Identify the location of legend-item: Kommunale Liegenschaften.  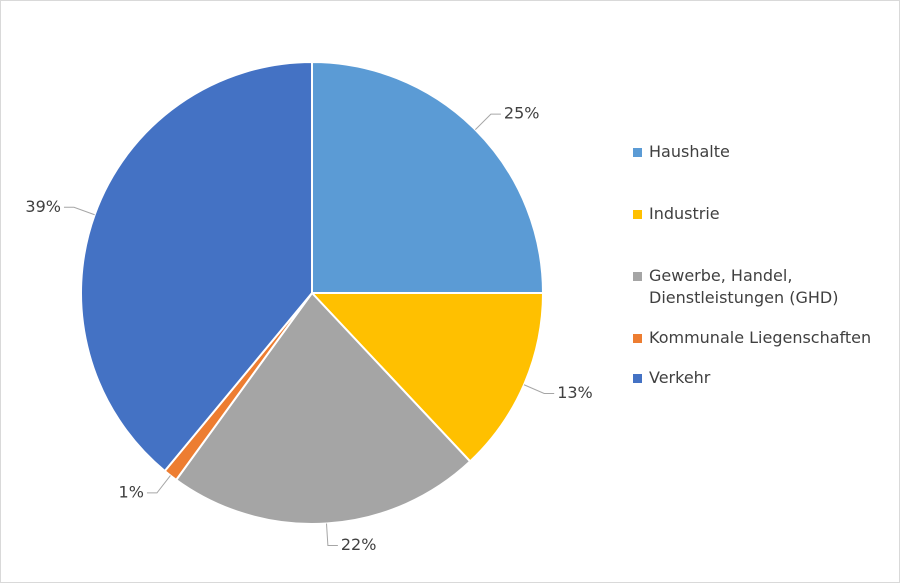
(763, 338).